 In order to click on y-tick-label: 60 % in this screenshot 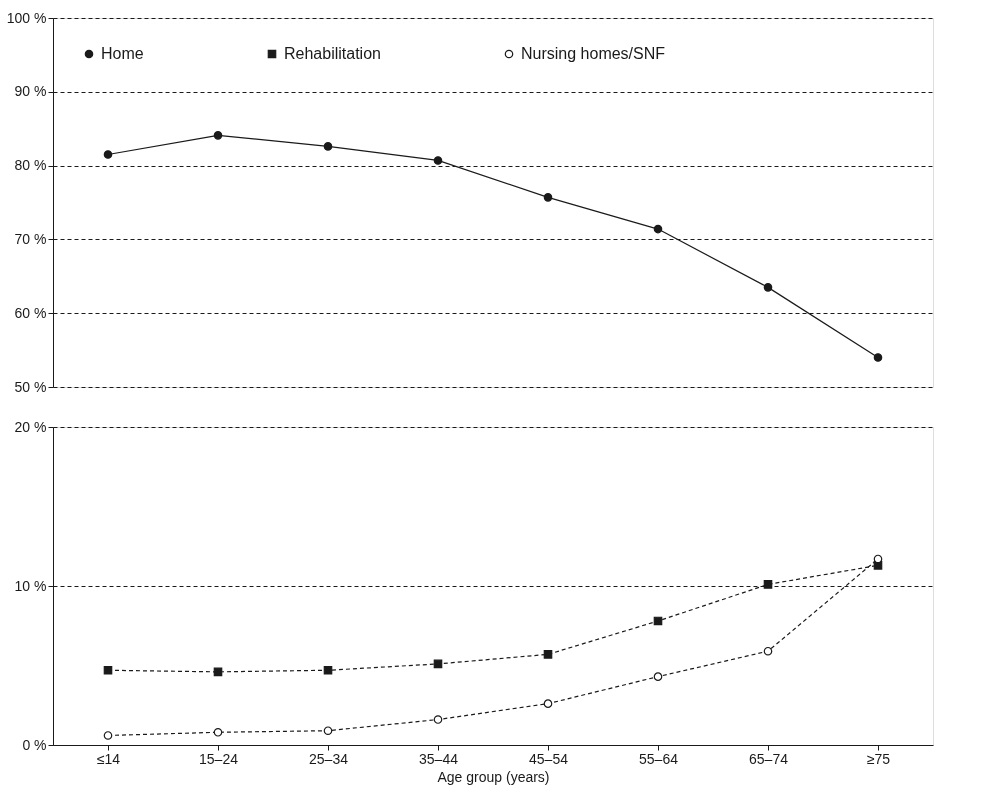, I will do `click(30, 312)`.